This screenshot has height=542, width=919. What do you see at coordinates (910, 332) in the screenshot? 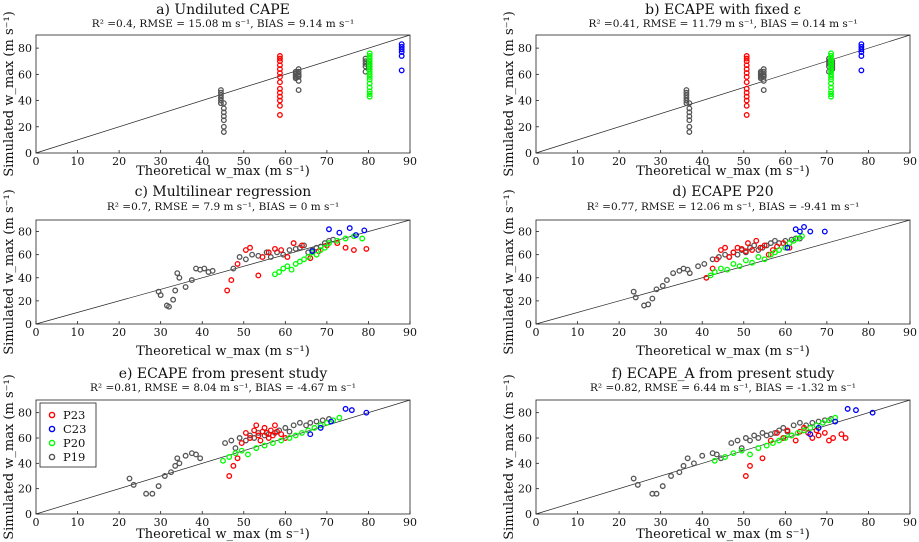
I see `panel-d-xtick-label: 90` at bounding box center [910, 332].